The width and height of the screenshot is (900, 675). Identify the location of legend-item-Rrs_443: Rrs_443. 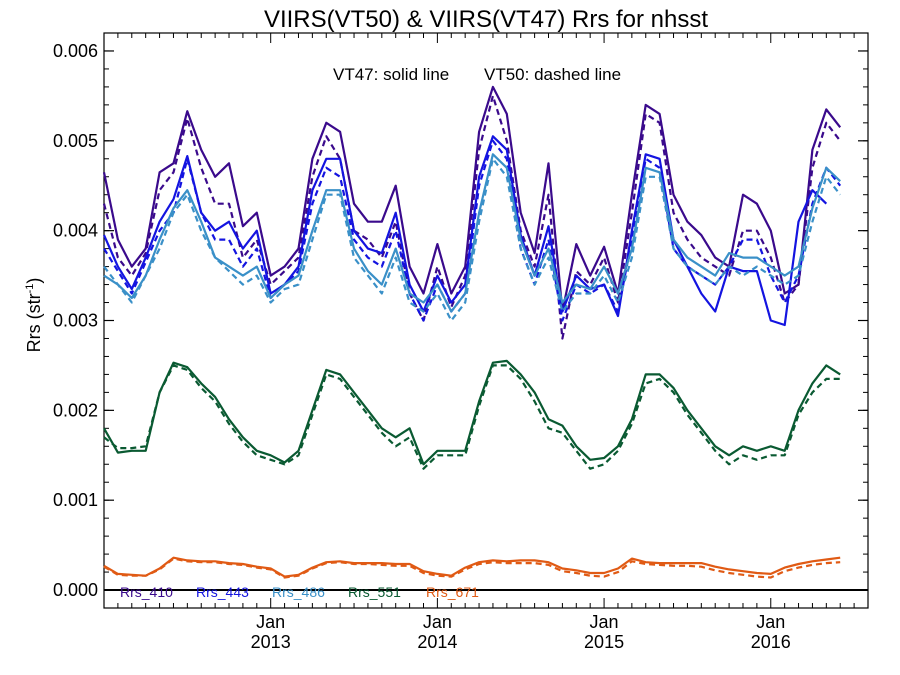
(222, 592).